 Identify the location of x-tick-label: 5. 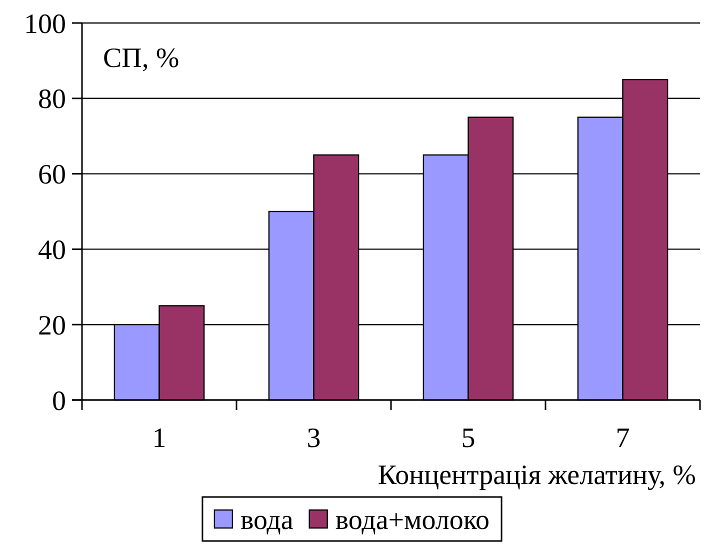
(468, 438).